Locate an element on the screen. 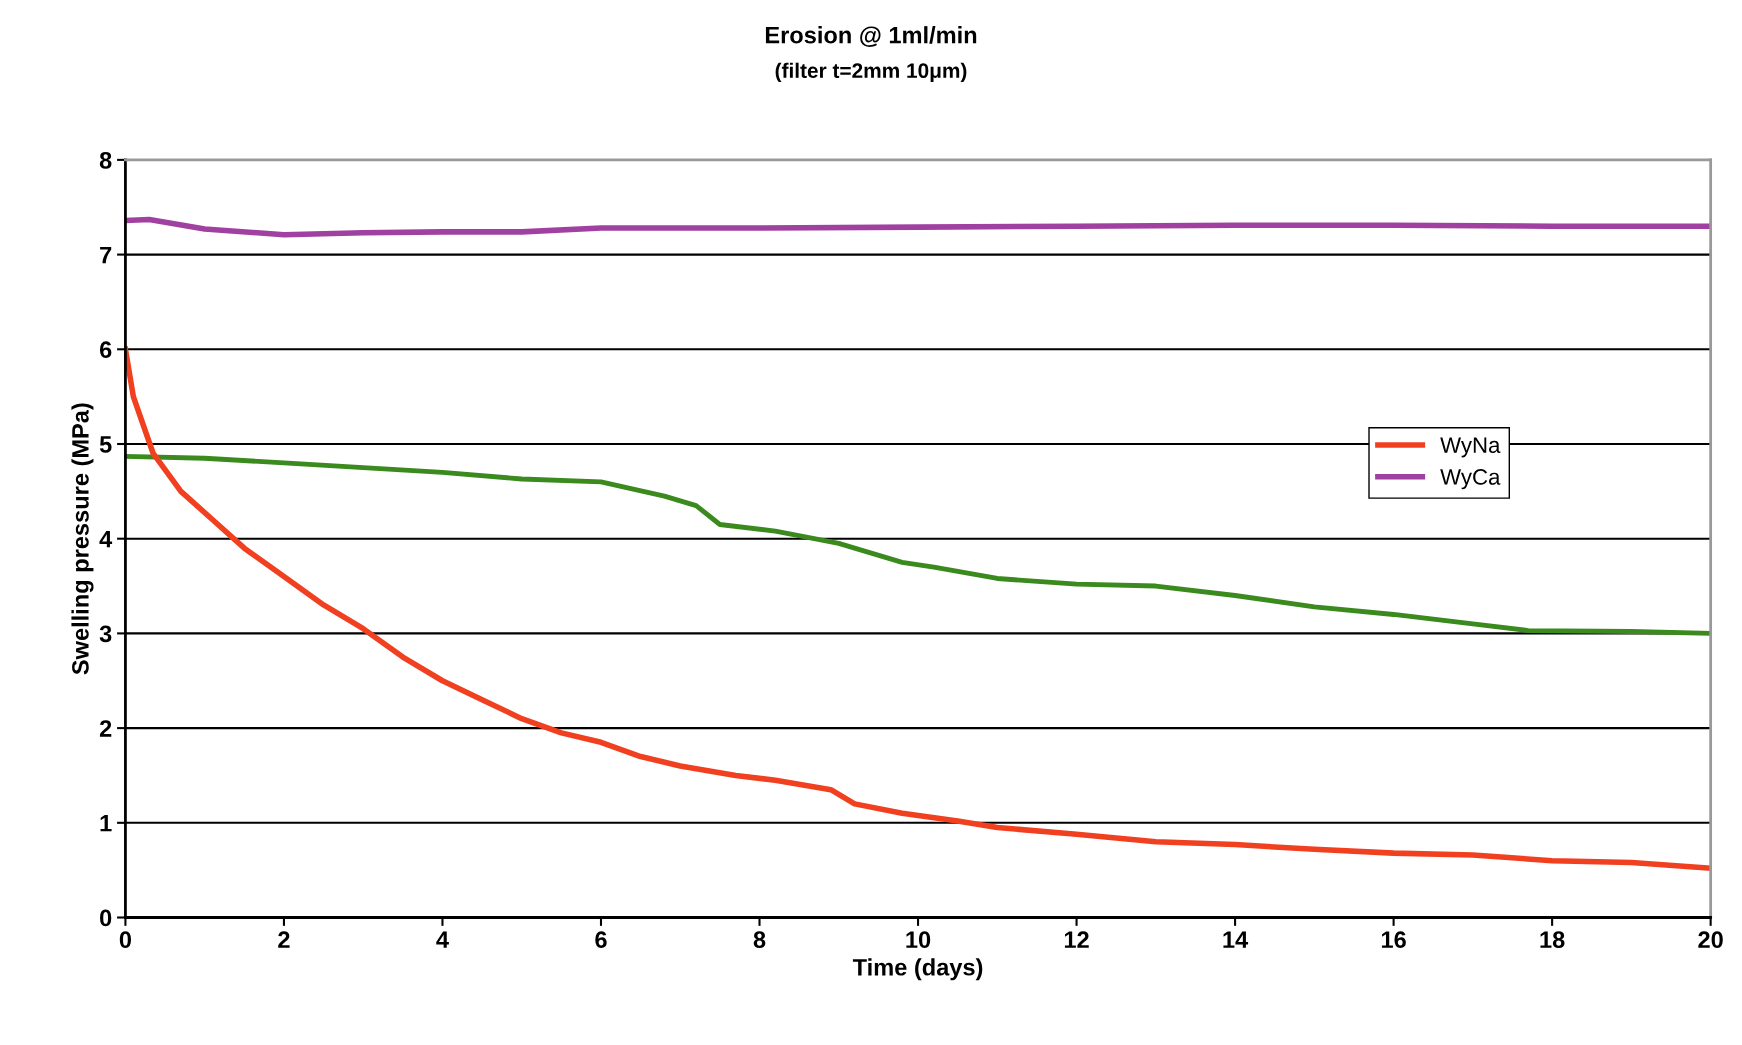 The image size is (1742, 1045). x-tick-label: 0 is located at coordinates (125, 940).